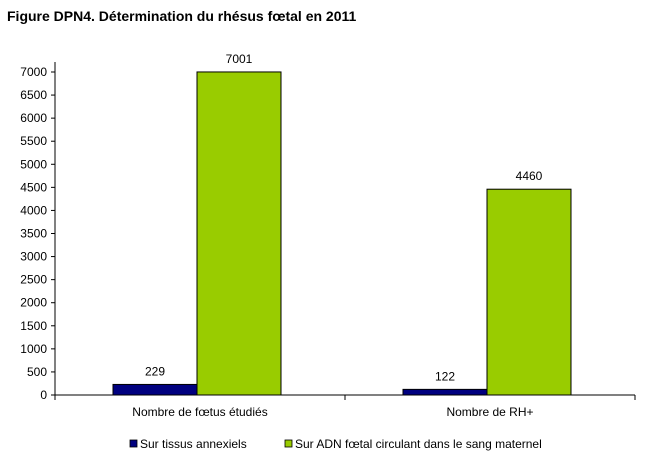 The width and height of the screenshot is (649, 470). I want to click on data-label: 4460, so click(529, 176).